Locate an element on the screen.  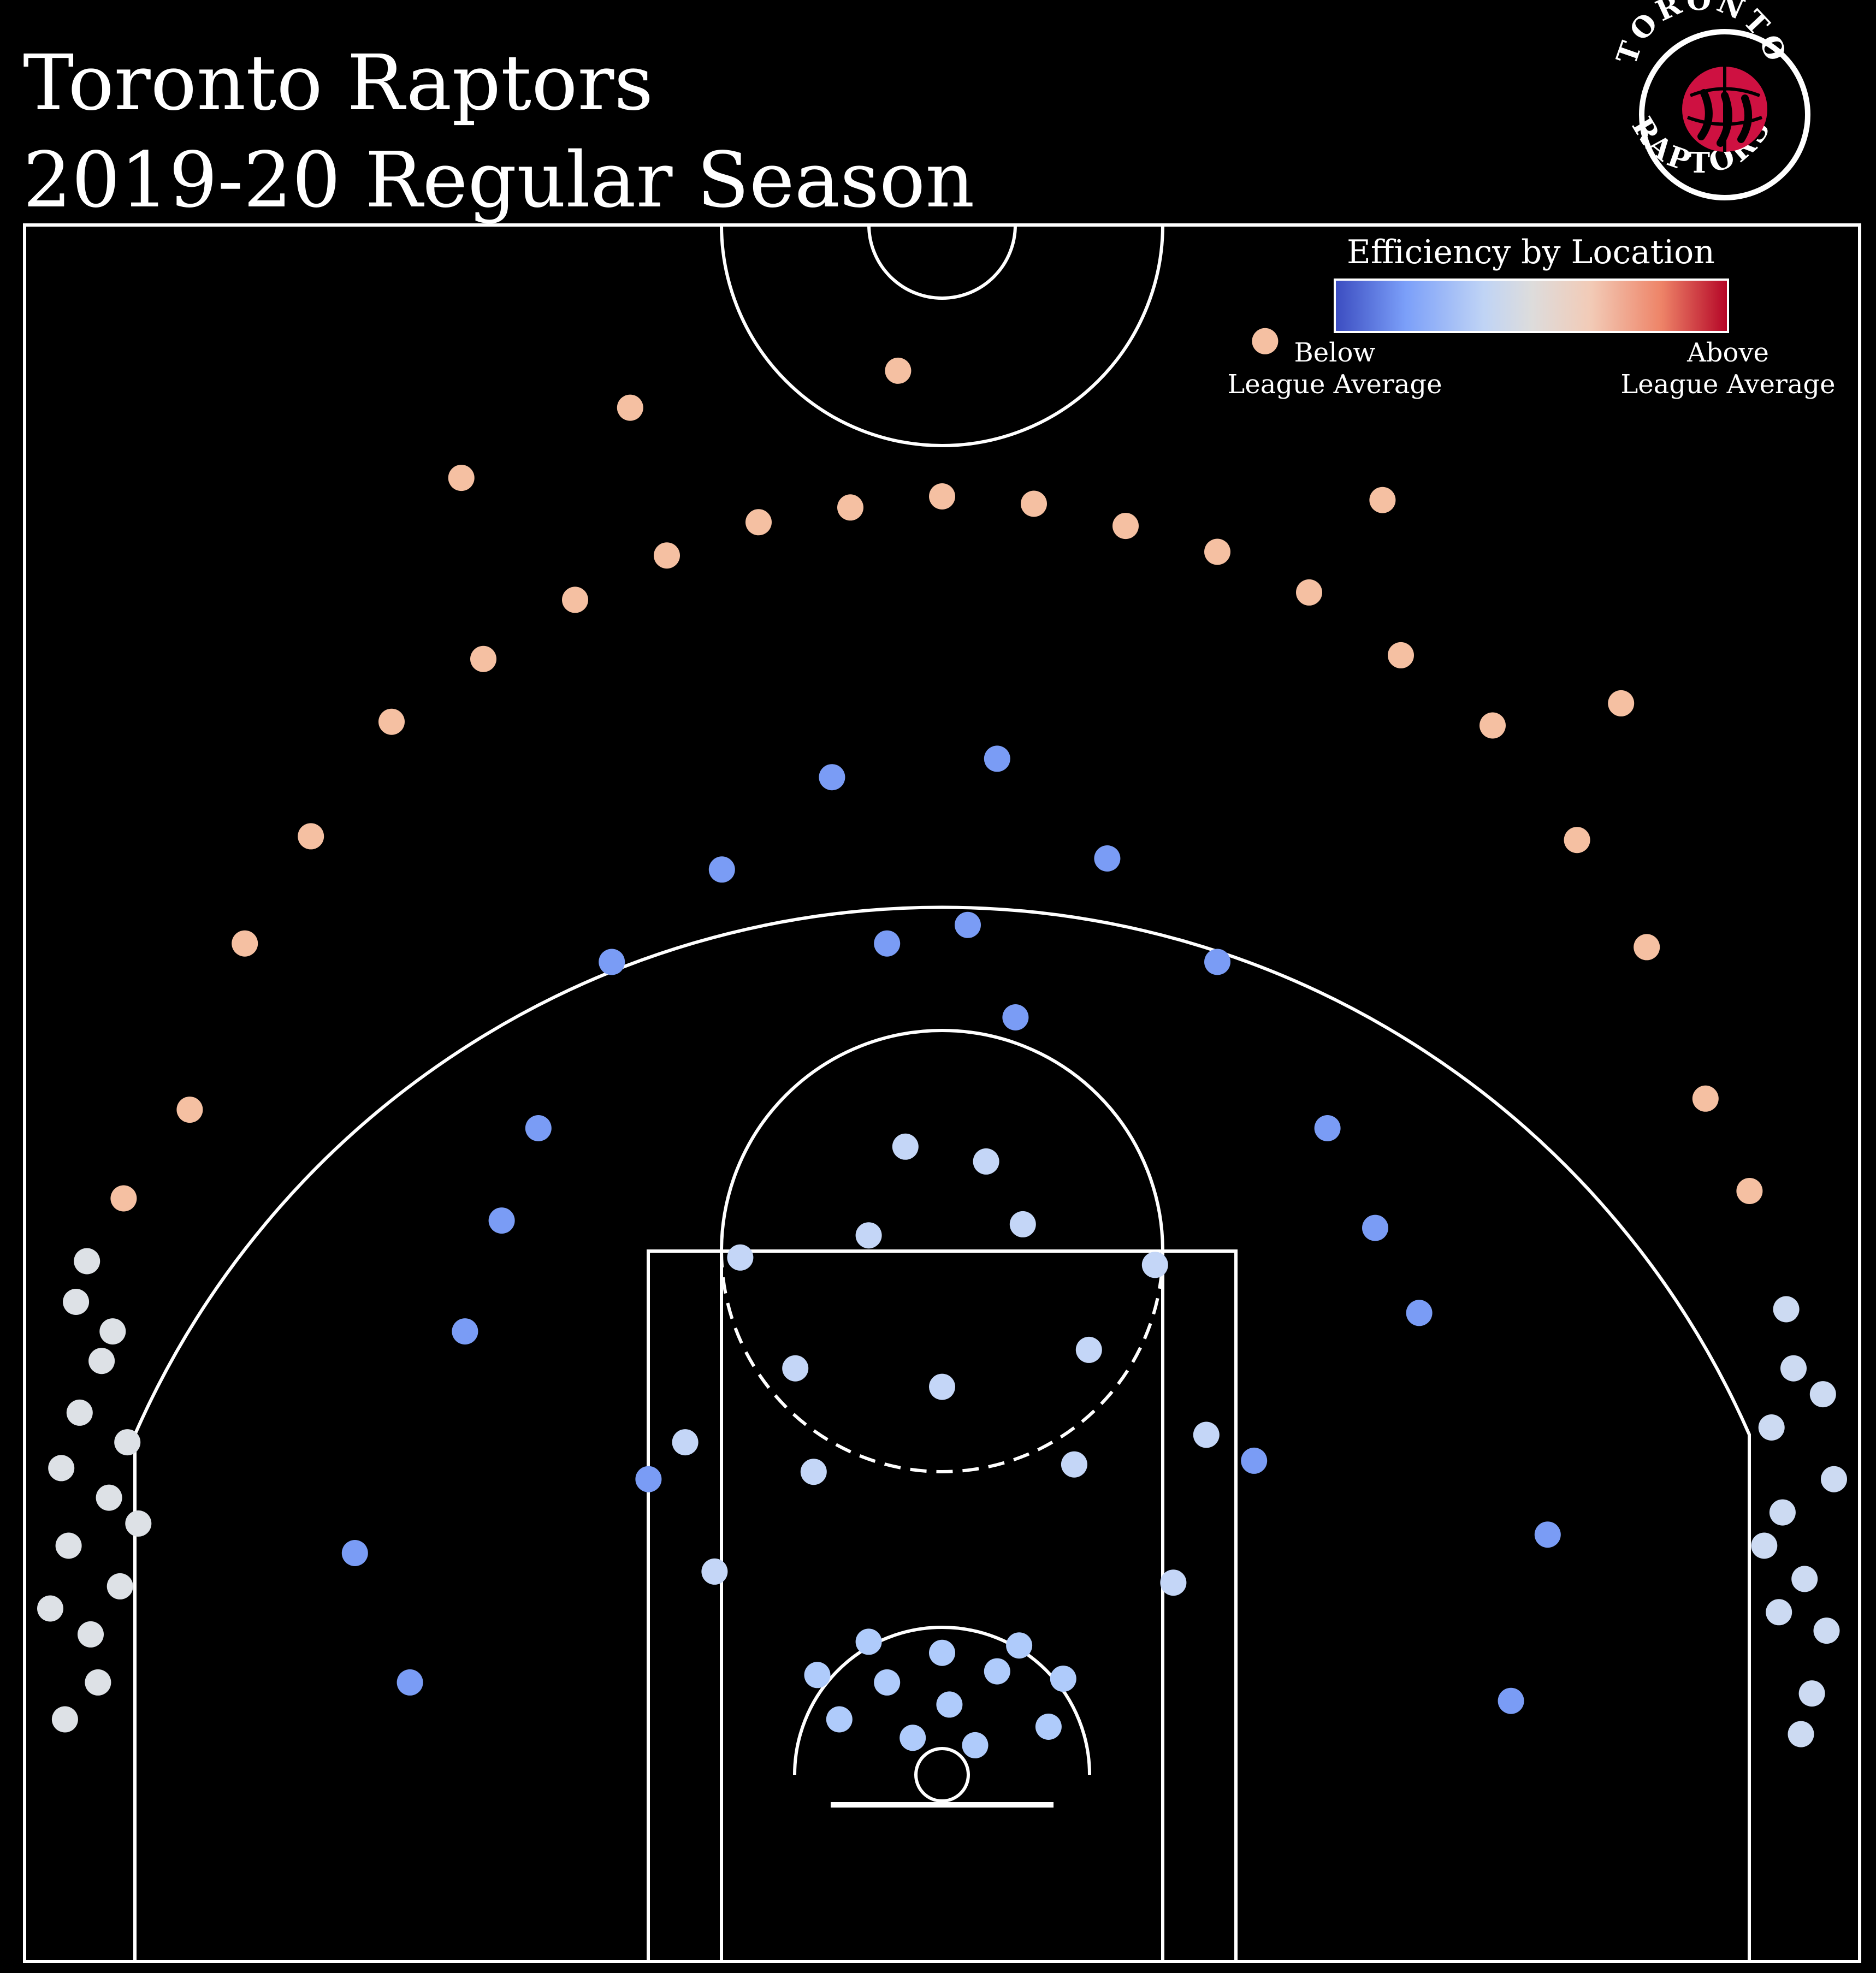
team-logo: TORONTO RAPTORS is located at coordinates (1710, 100).